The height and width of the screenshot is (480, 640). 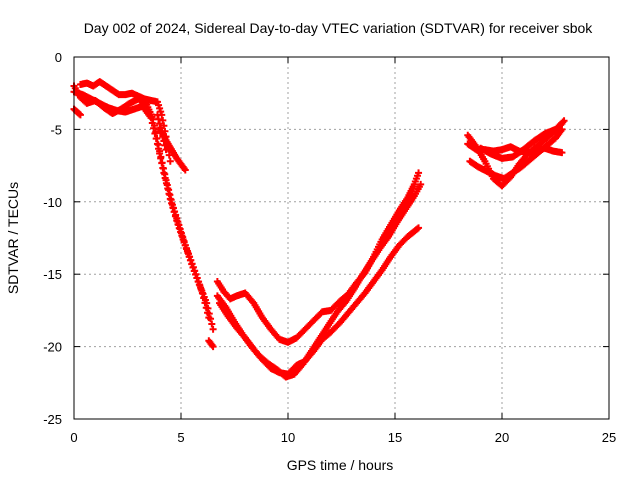 I want to click on series-track-i, so click(x=319, y=280).